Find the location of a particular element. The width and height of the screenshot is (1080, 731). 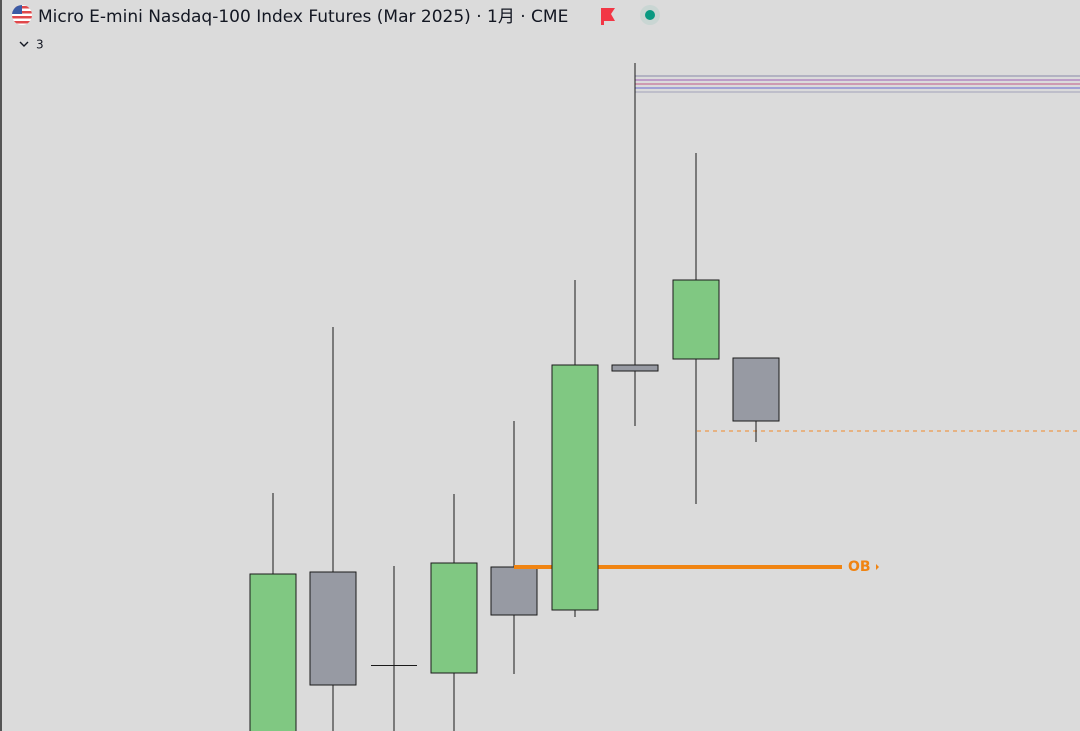

price-levels is located at coordinates (857, 84).